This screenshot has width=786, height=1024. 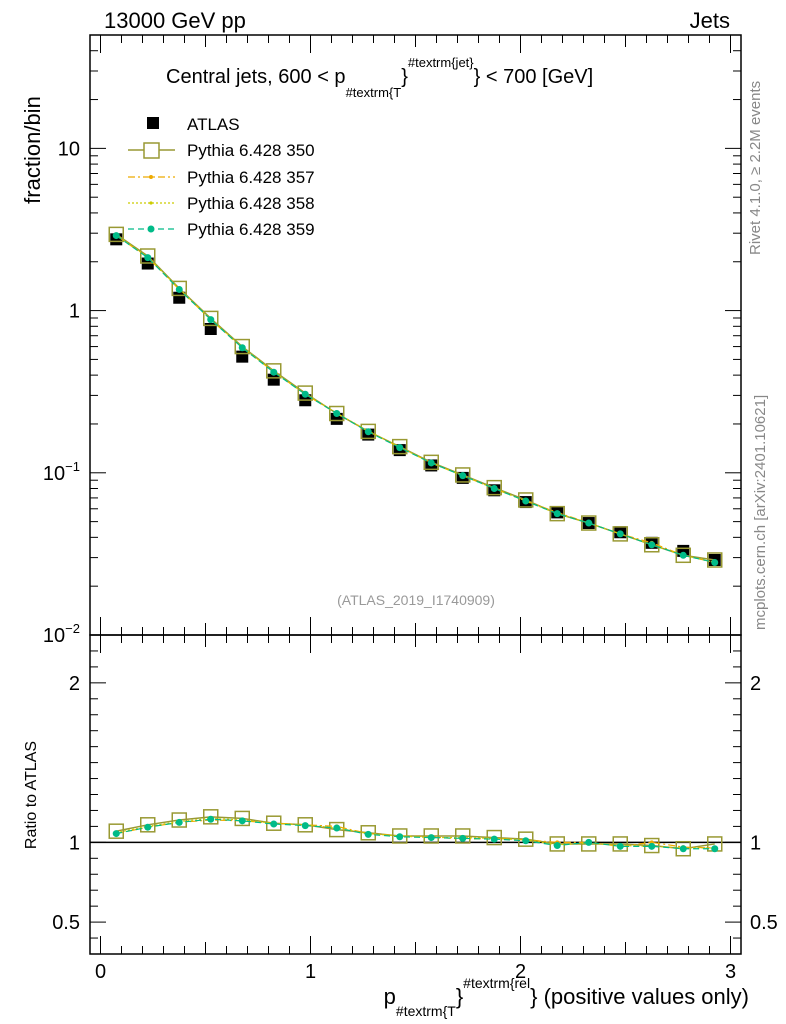 I want to click on ratio-y-tick-label-1: 1, so click(x=74, y=843).